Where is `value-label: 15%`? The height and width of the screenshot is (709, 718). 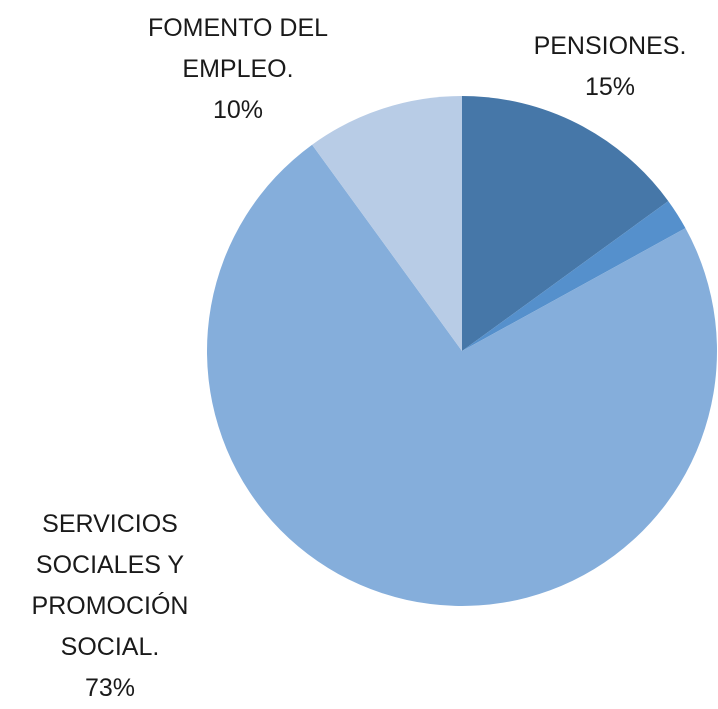
value-label: 15% is located at coordinates (610, 87).